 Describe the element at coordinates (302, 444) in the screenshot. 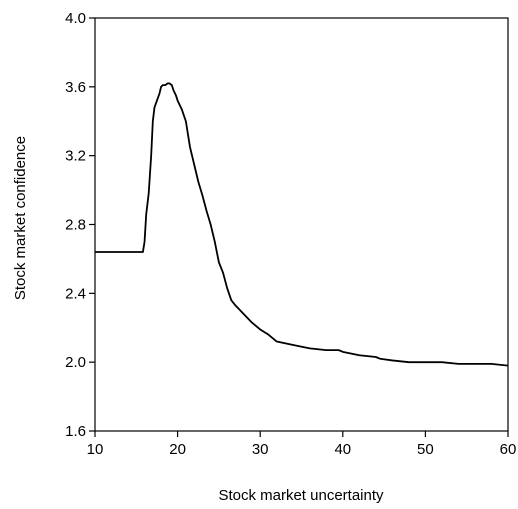

I see `x-axis-ticks: 10 20 30 40 50 60` at that location.